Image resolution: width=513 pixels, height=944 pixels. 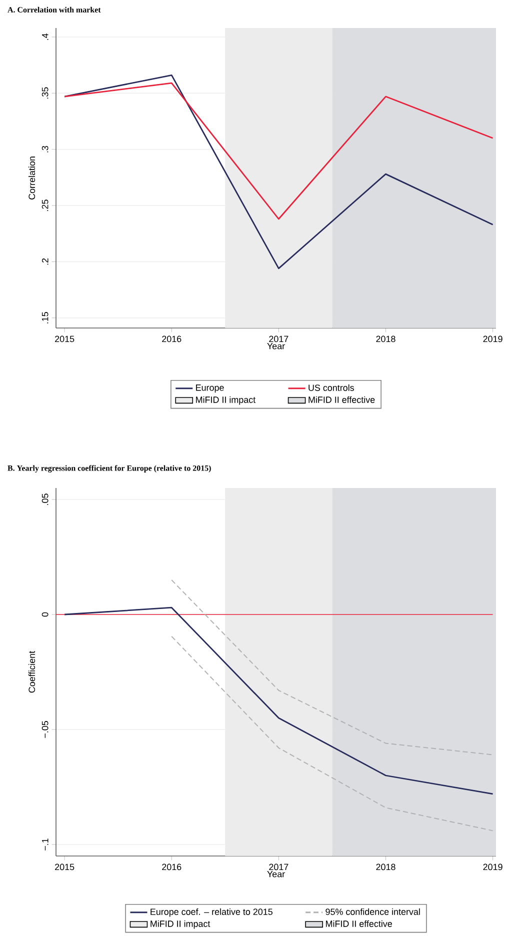 What do you see at coordinates (45, 318) in the screenshot?
I see `y-tick-label: .15` at bounding box center [45, 318].